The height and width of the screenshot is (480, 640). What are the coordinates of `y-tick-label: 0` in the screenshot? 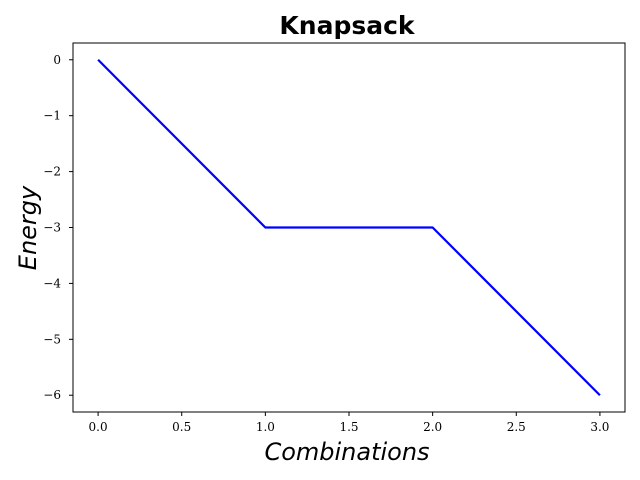 It's located at (57, 60).